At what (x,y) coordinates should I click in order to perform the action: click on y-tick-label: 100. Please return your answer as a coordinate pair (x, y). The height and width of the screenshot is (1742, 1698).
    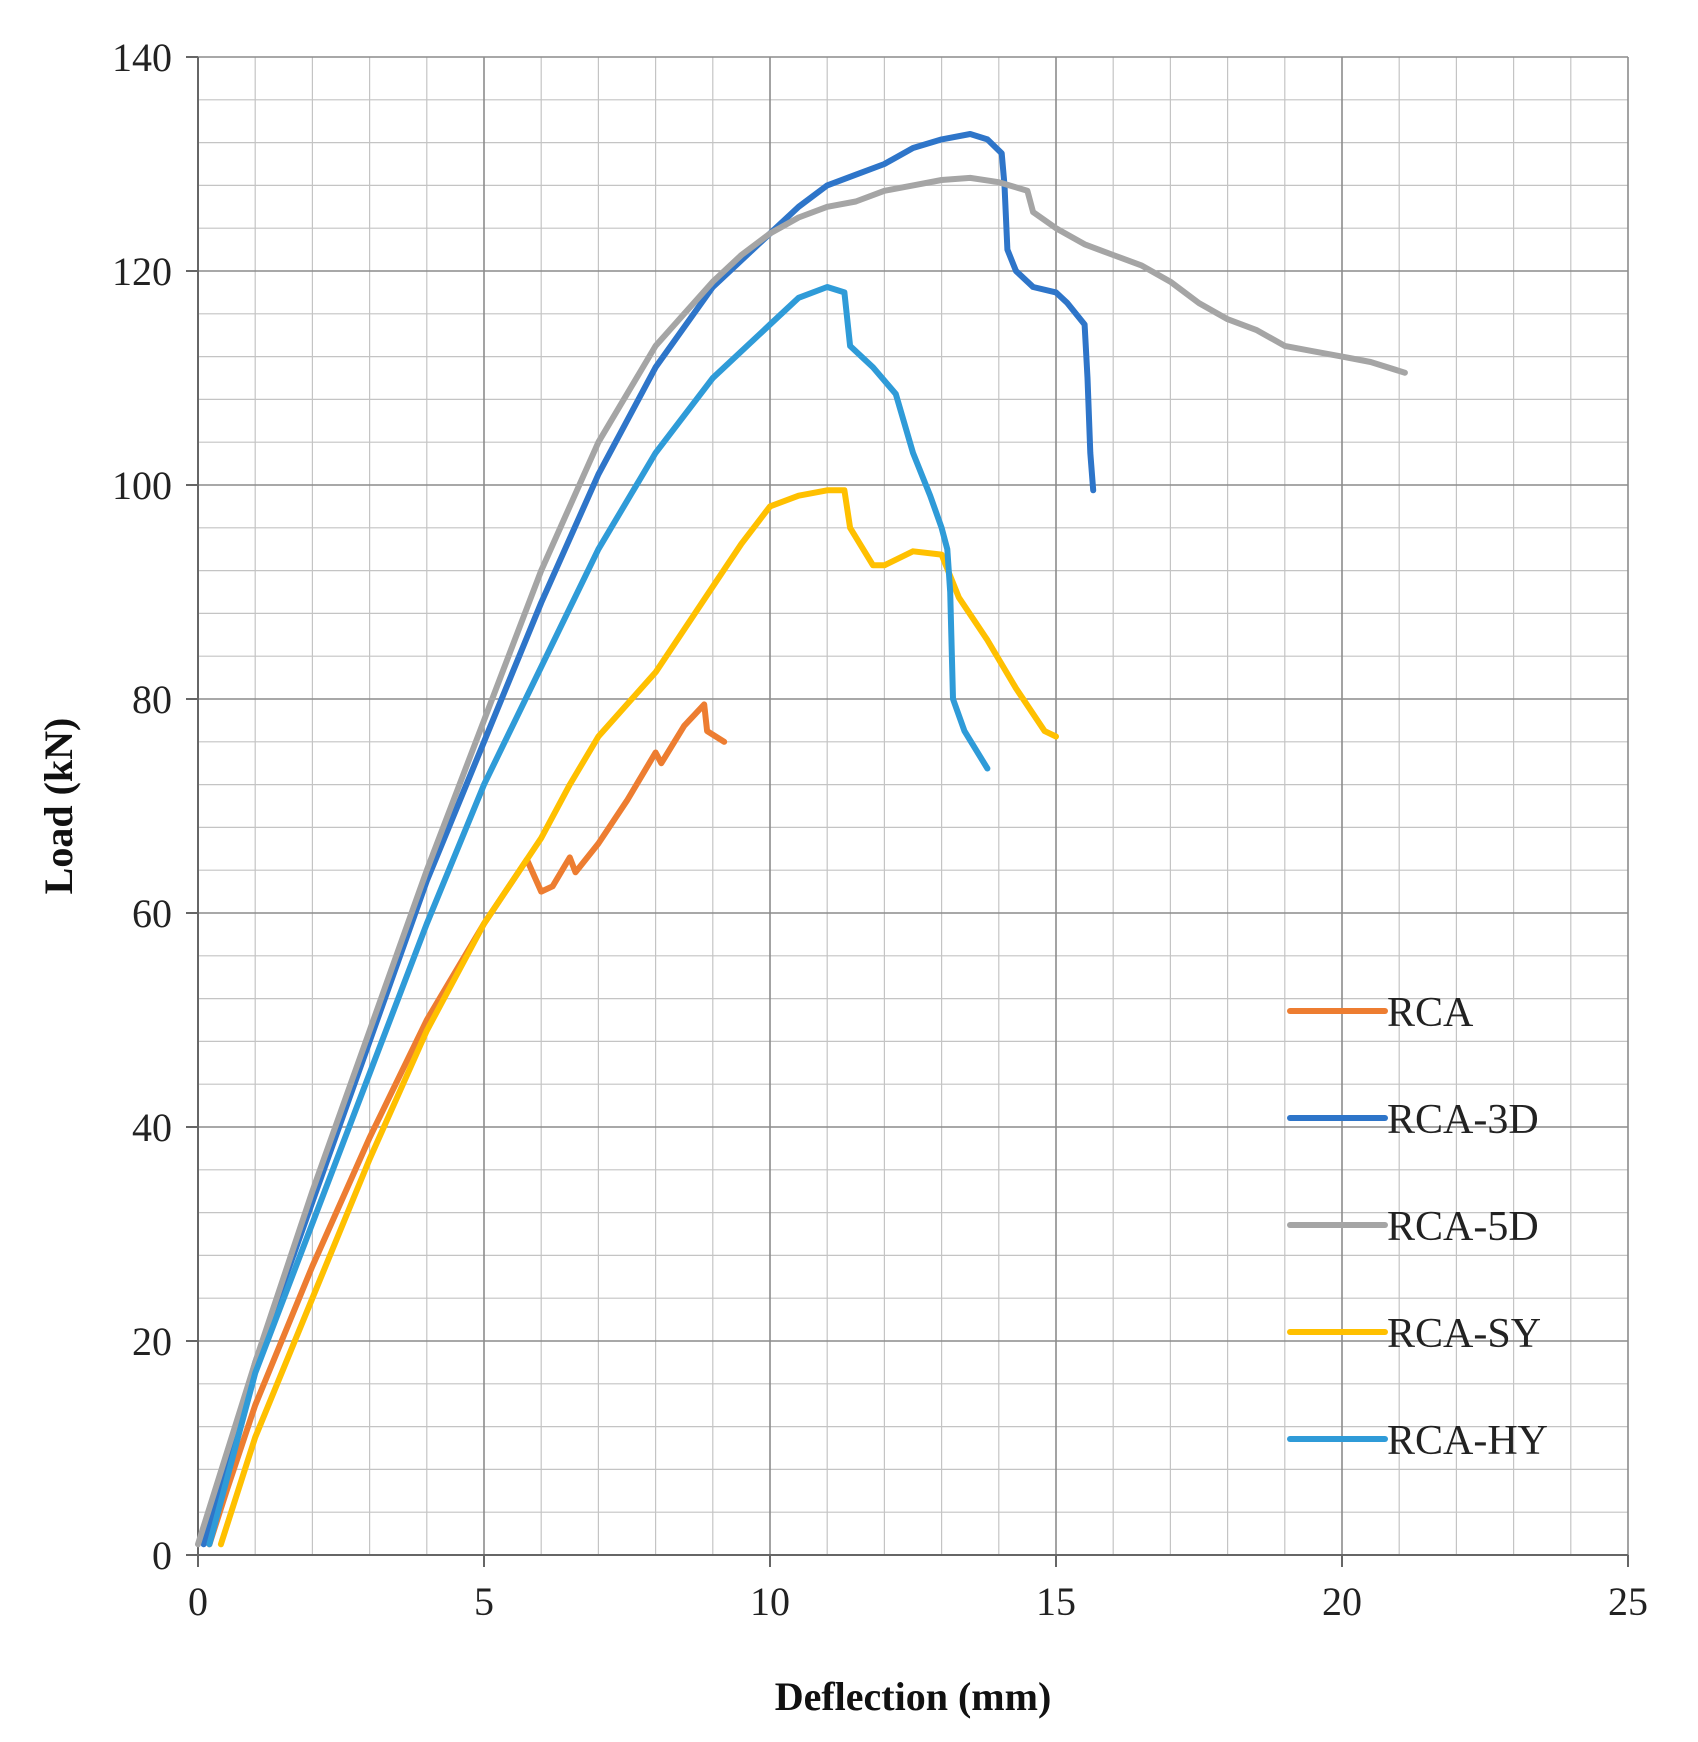
    Looking at the image, I should click on (142, 485).